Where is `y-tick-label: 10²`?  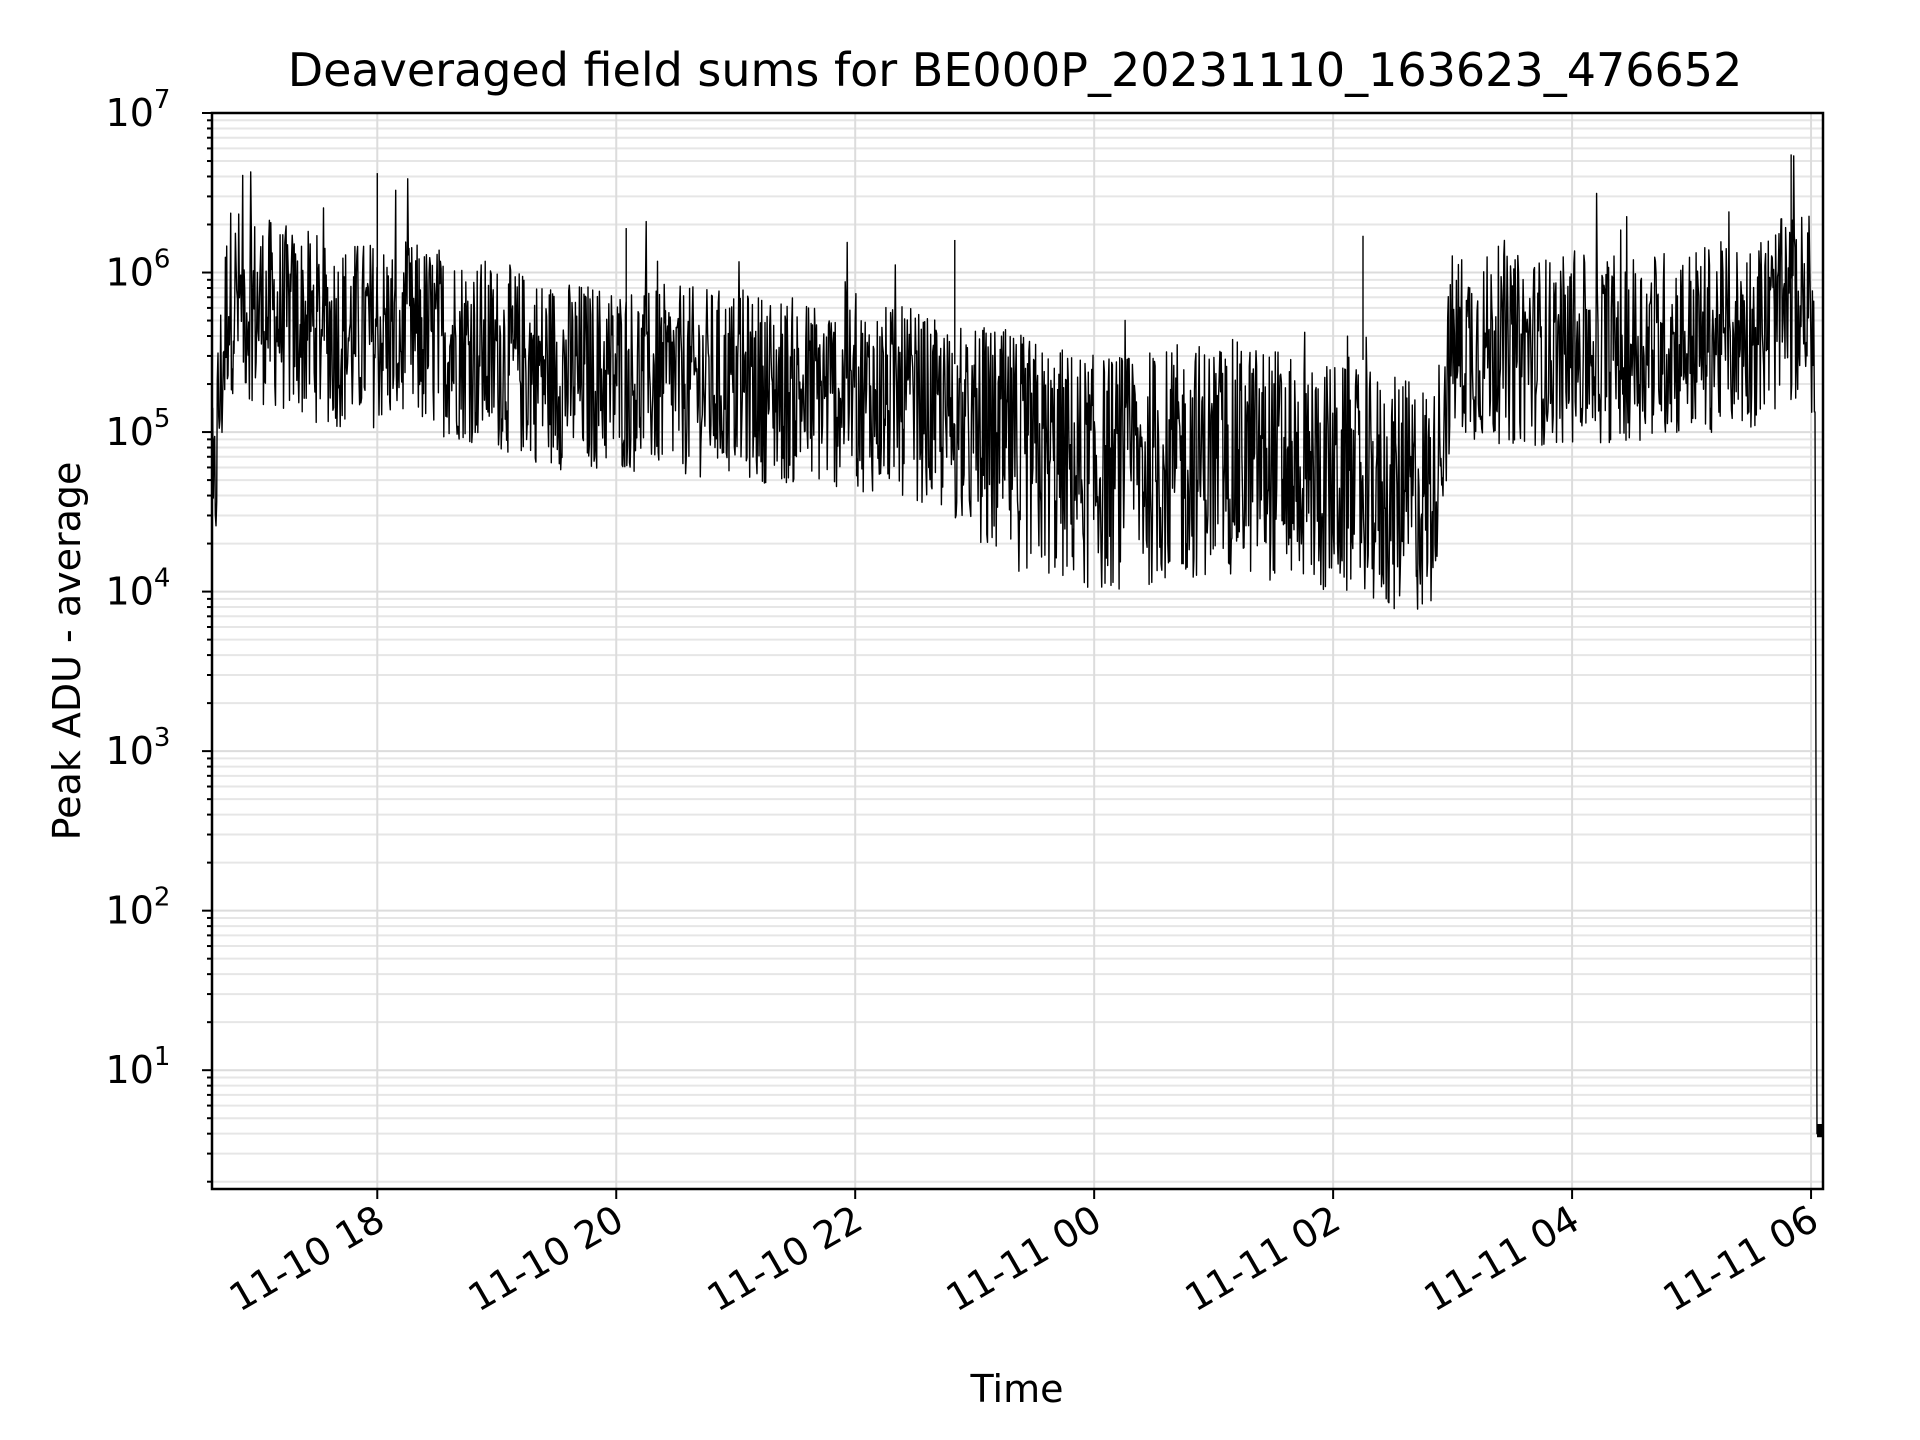 y-tick-label: 10² is located at coordinates (138, 908).